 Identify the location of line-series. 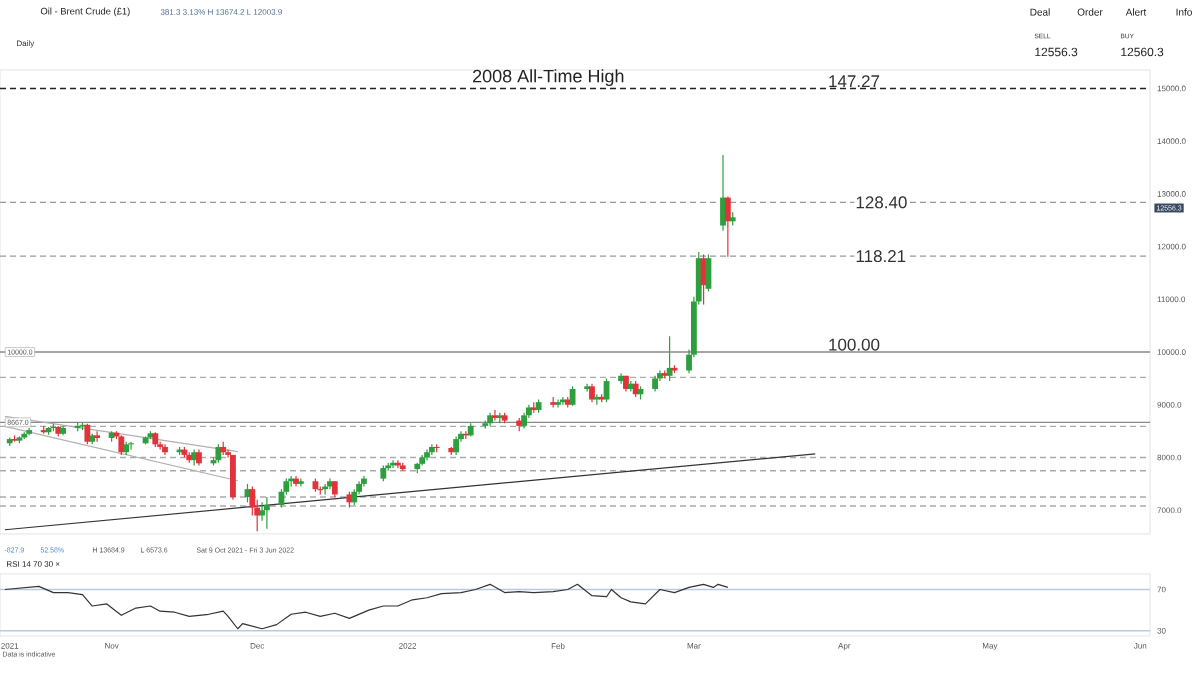
(366, 606).